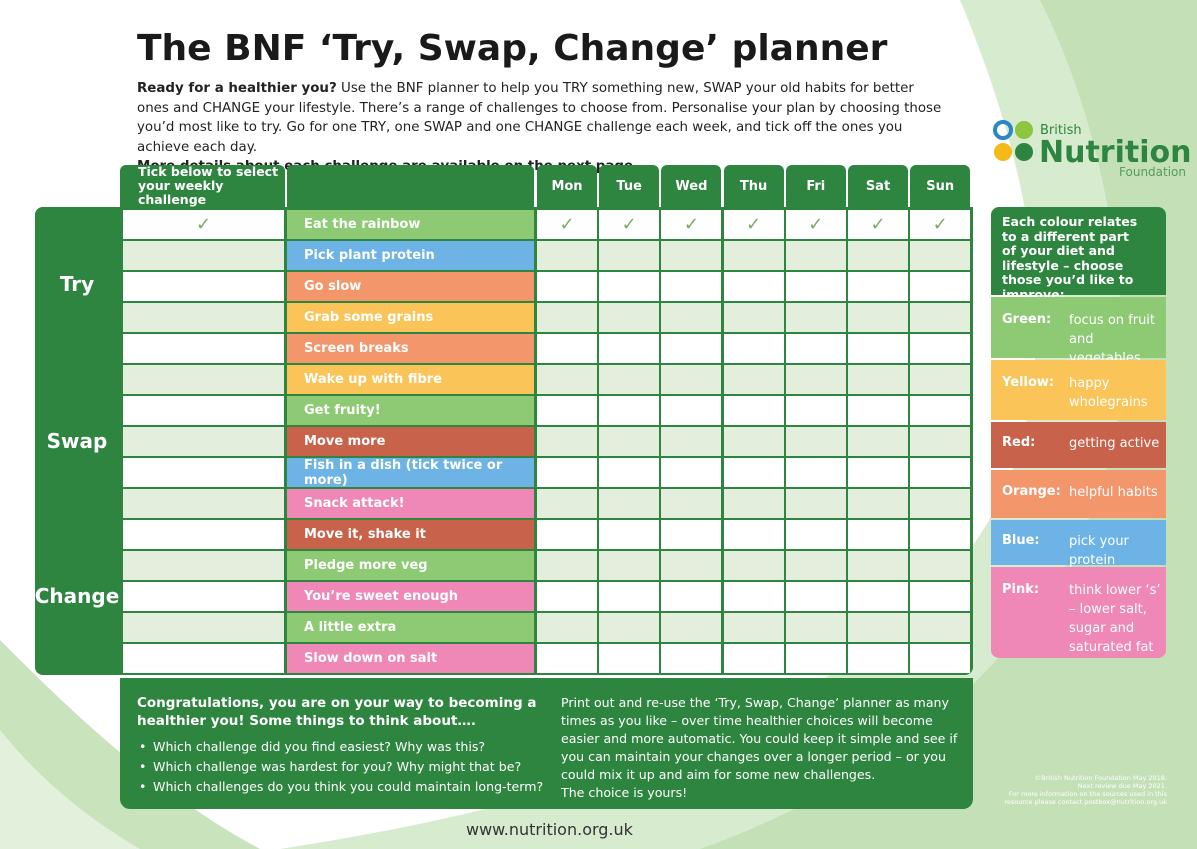  Describe the element at coordinates (410, 473) in the screenshot. I see `challenge: Fish in a dish (tick twice or more)` at that location.